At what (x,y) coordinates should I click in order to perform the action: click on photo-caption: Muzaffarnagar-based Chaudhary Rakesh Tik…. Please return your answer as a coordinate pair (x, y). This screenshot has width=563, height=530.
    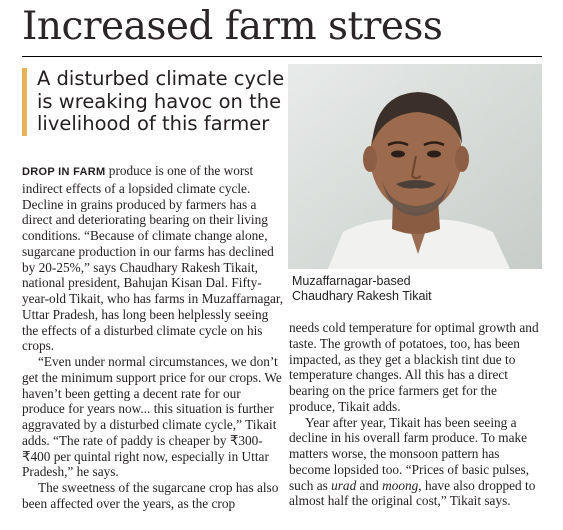
    Looking at the image, I should click on (417, 289).